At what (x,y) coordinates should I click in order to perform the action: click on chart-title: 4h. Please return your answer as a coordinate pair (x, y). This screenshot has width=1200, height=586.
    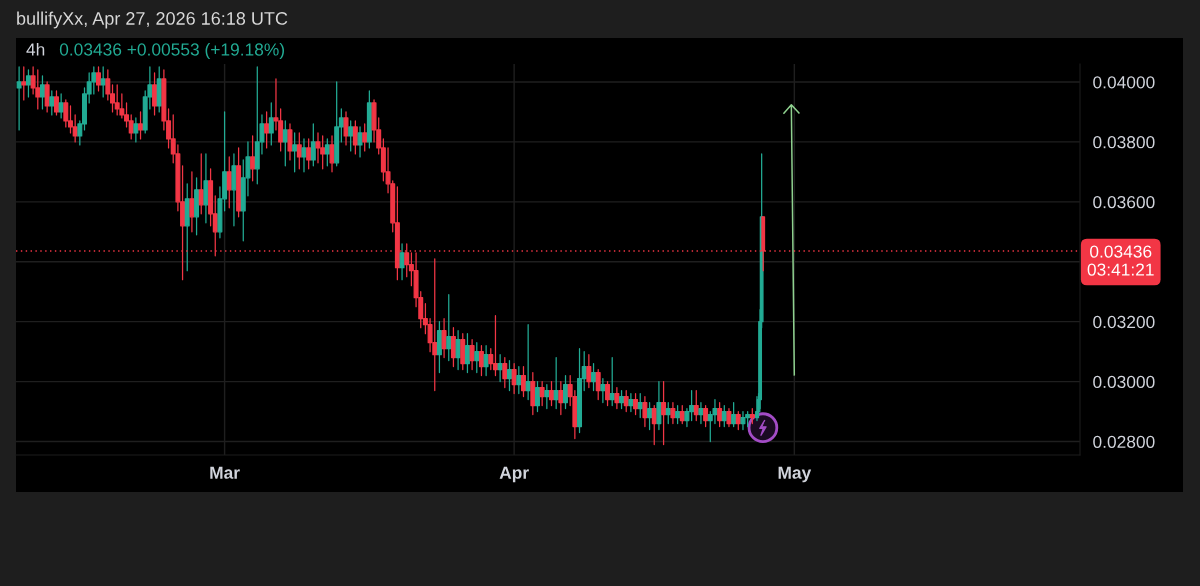
    Looking at the image, I should click on (35, 49).